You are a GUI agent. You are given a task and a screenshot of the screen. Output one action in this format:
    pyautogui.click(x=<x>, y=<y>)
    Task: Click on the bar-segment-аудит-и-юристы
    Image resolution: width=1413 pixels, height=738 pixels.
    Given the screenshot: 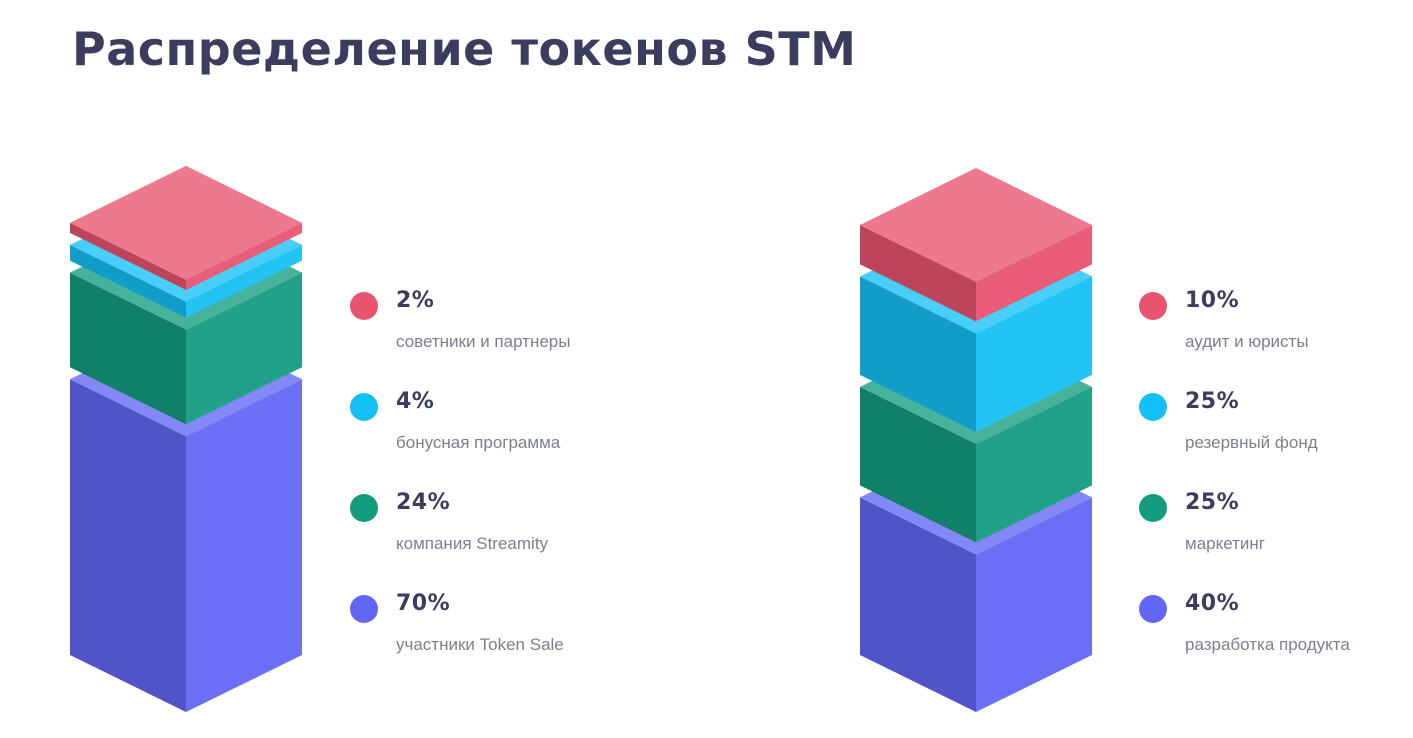 What is the action you would take?
    pyautogui.click(x=976, y=245)
    